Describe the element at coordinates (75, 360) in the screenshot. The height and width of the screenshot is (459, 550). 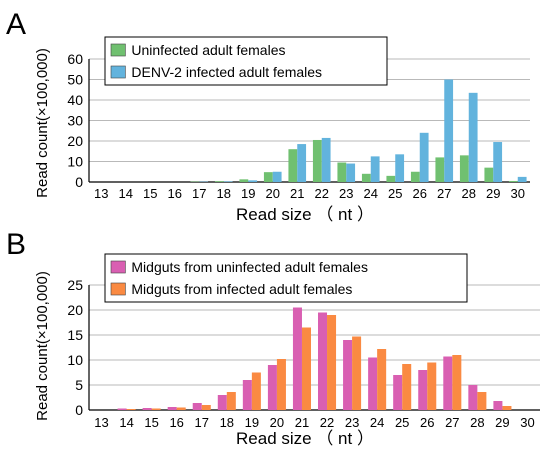
I see `panel-b-y-tick-label: 10` at that location.